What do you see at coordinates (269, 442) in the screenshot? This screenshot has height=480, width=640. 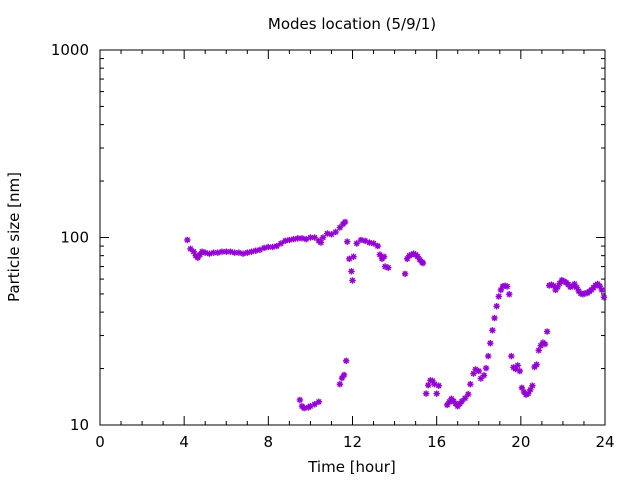 I see `x-tick-label: 8` at bounding box center [269, 442].